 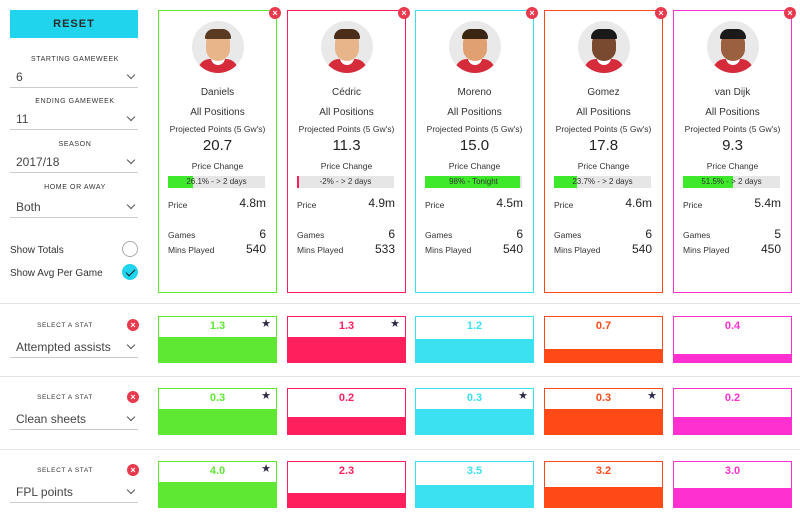 I want to click on select-stat-label: SELECT A STAT, so click(x=65, y=397).